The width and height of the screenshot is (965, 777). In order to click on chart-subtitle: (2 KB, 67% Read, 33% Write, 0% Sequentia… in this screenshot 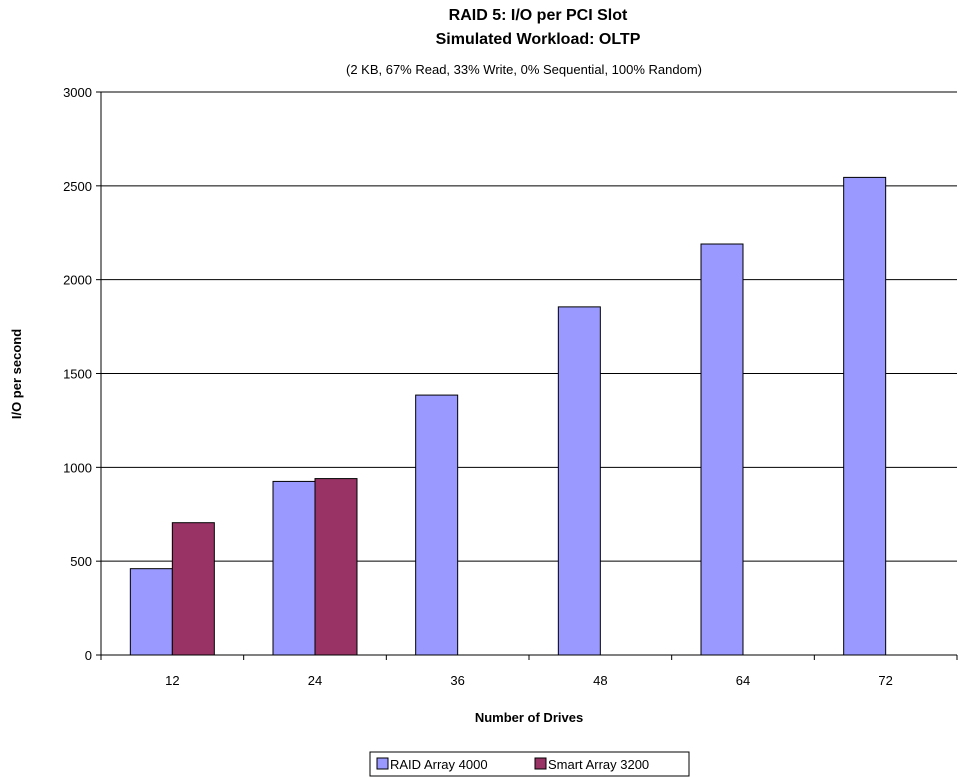, I will do `click(524, 69)`.